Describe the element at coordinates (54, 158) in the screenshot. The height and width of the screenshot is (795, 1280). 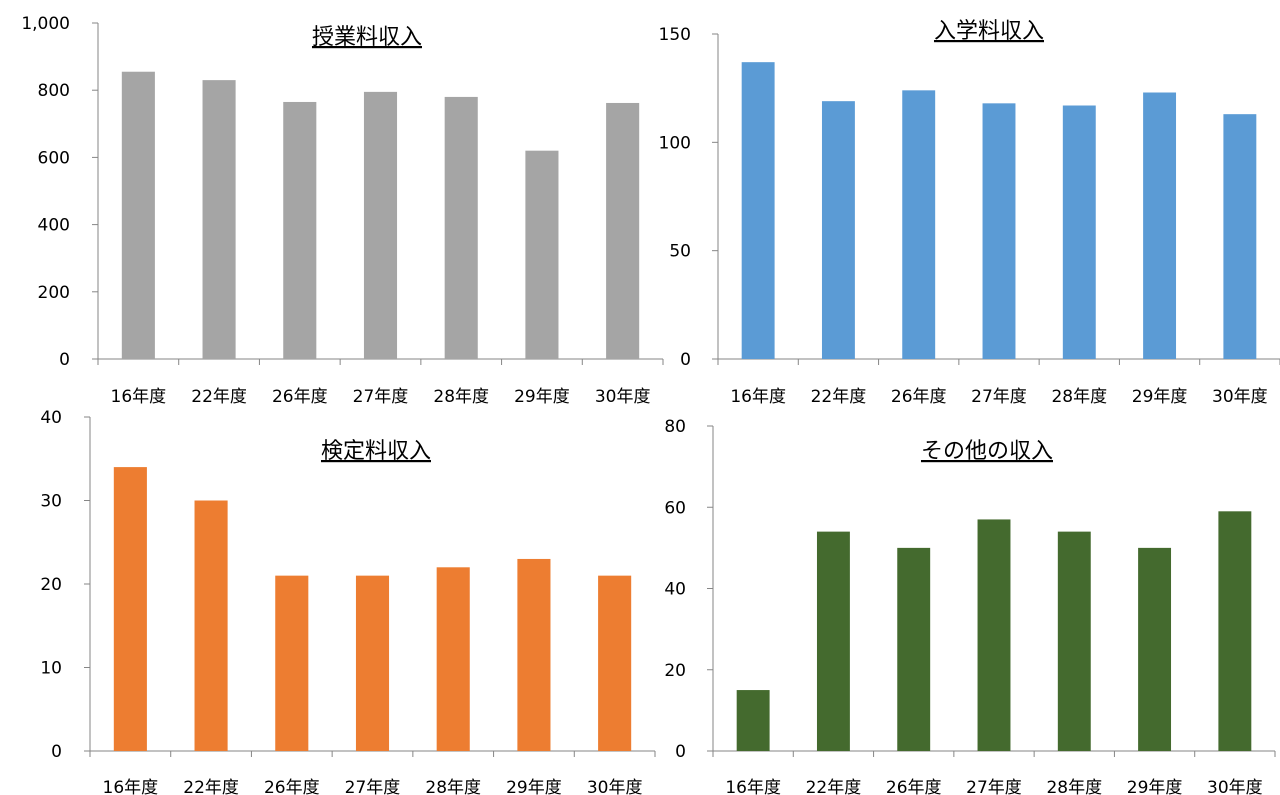
I see `y-tick-label: 600` at that location.